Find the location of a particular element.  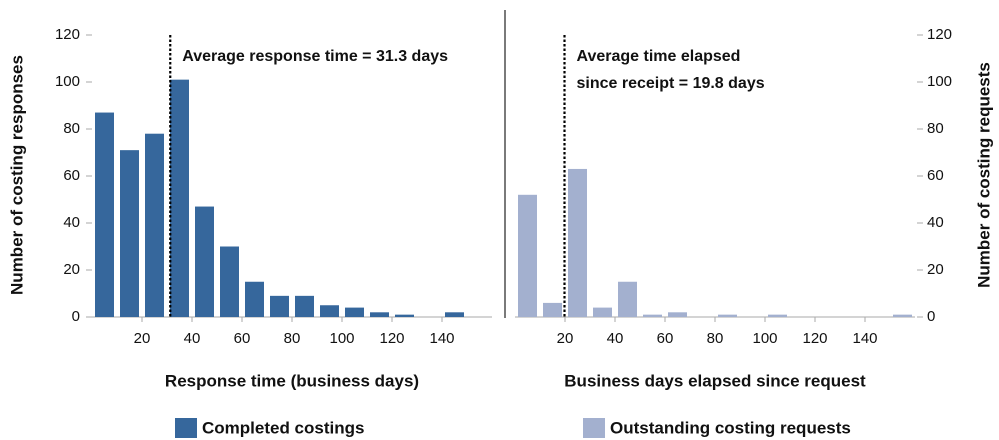

y-axis-label: Number of costing requests is located at coordinates (983, 175).